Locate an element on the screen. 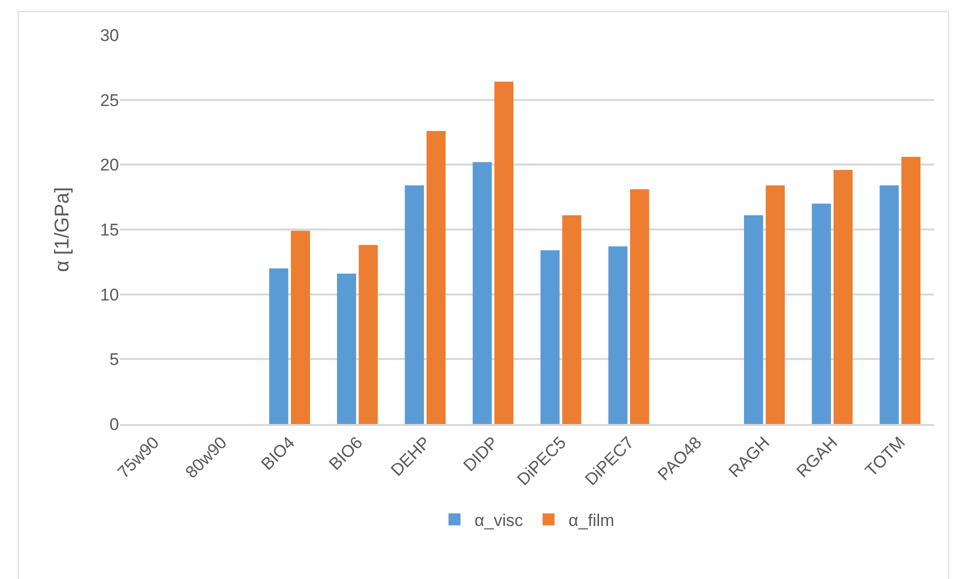 The image size is (954, 579). y-axis-title: α [1/GPa] is located at coordinates (63, 229).